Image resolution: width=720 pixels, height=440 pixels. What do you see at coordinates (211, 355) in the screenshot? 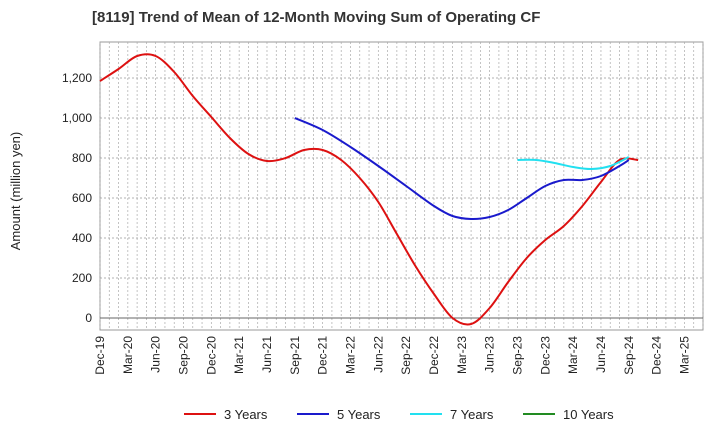
I see `x-tick-label: Dec-20` at bounding box center [211, 355].